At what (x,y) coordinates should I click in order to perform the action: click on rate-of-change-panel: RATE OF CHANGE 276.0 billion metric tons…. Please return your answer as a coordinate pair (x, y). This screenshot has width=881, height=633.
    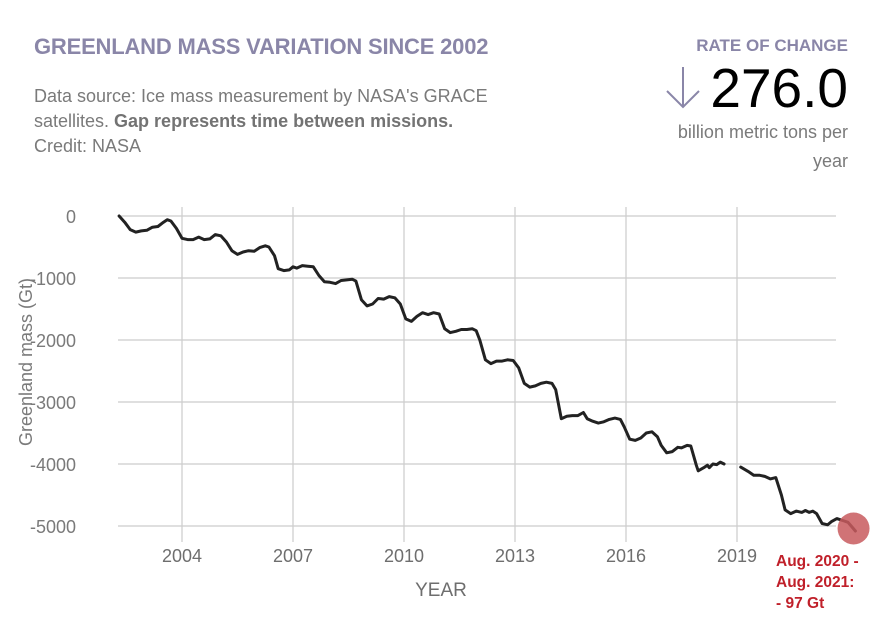
    Looking at the image, I should click on (748, 106).